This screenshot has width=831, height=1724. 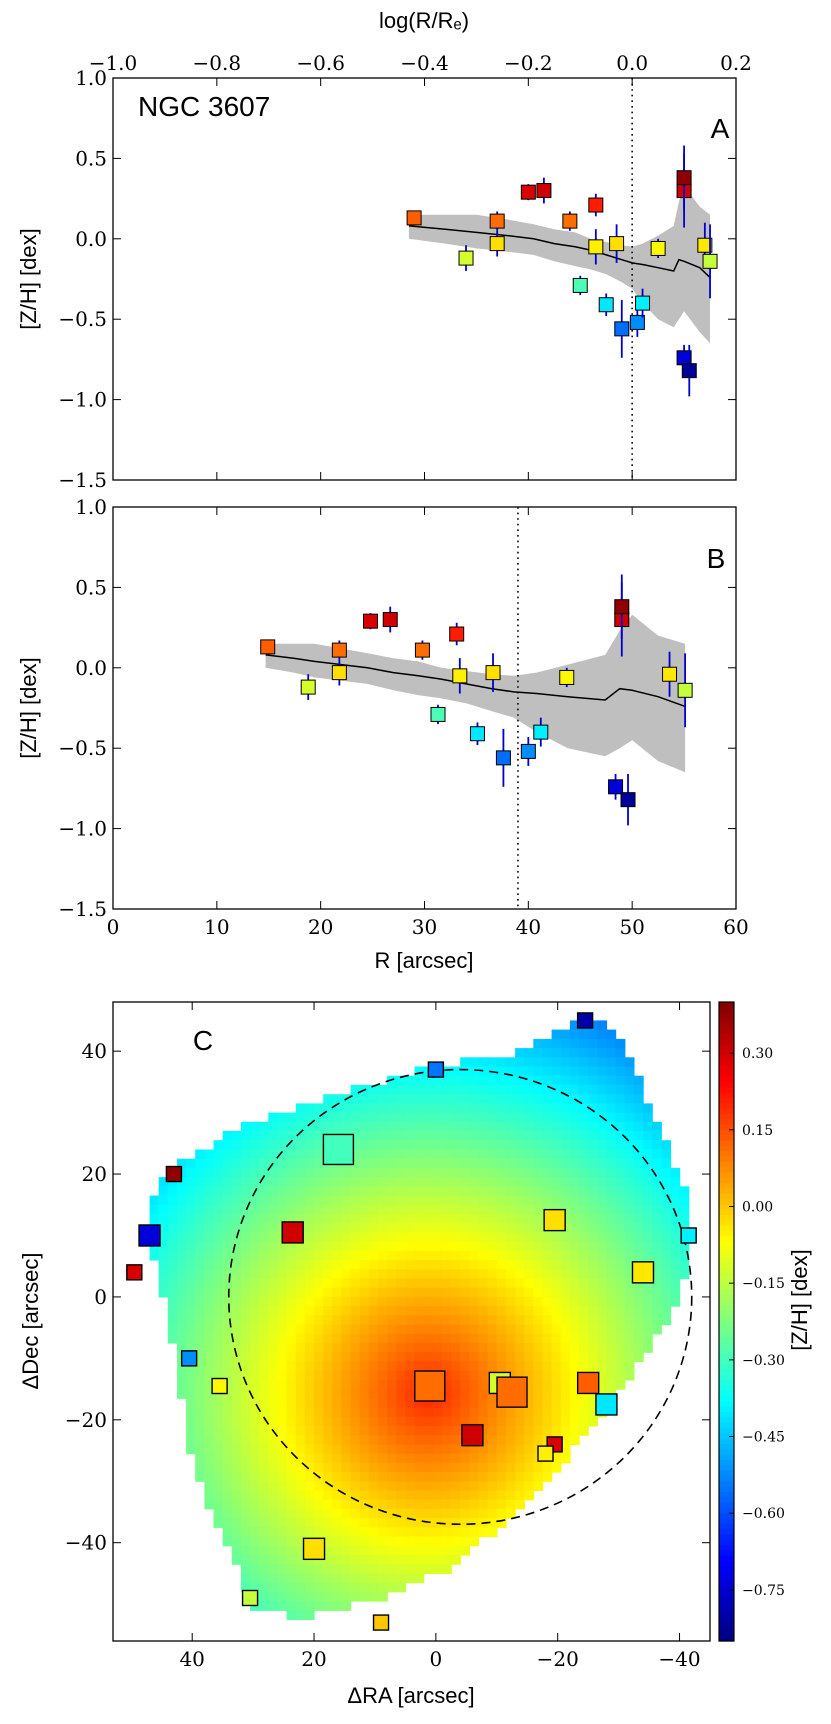 I want to click on y-tick-label: 0, so click(x=100, y=1297).